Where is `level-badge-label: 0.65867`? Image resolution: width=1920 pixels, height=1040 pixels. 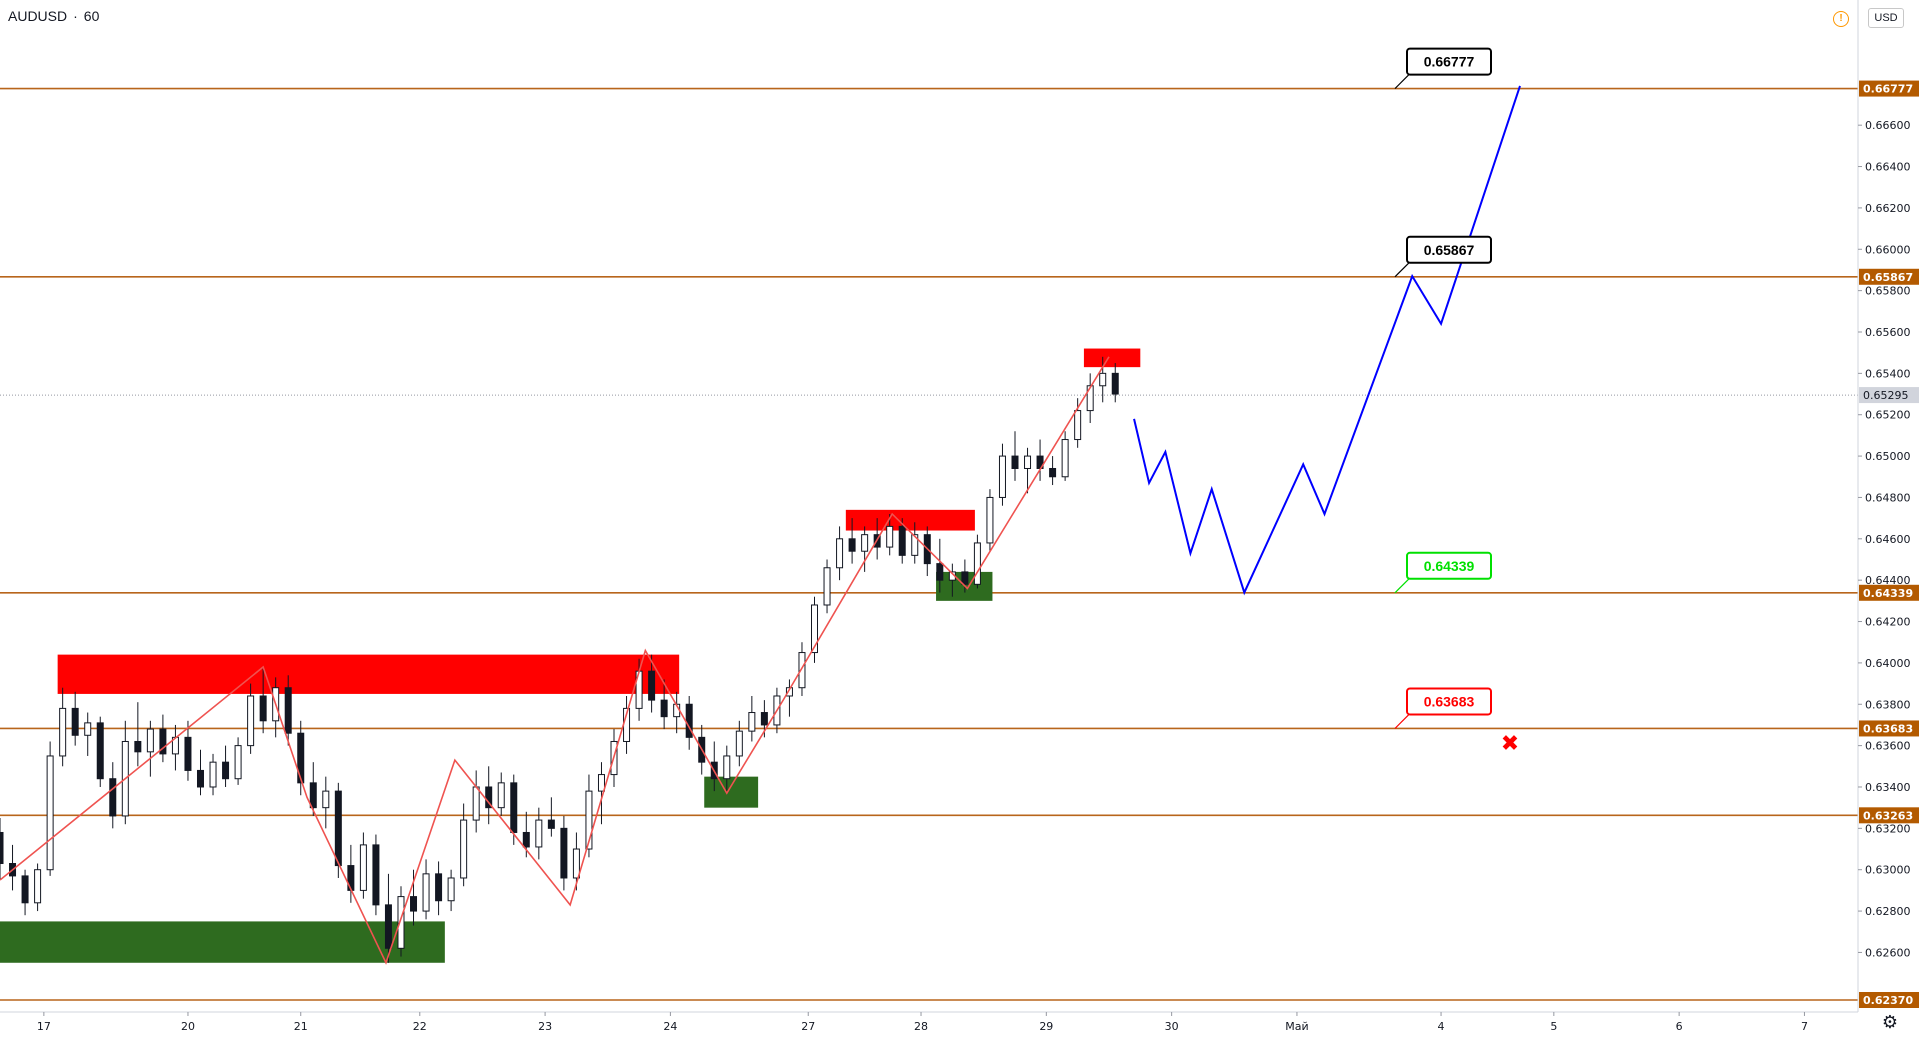 level-badge-label: 0.65867 is located at coordinates (1888, 277).